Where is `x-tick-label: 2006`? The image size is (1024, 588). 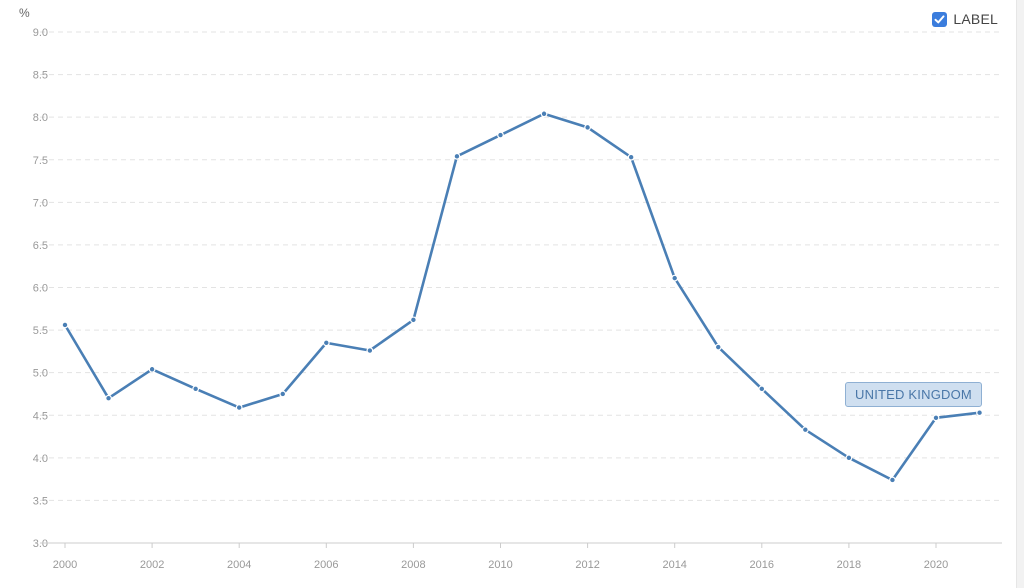
x-tick-label: 2006 is located at coordinates (326, 565).